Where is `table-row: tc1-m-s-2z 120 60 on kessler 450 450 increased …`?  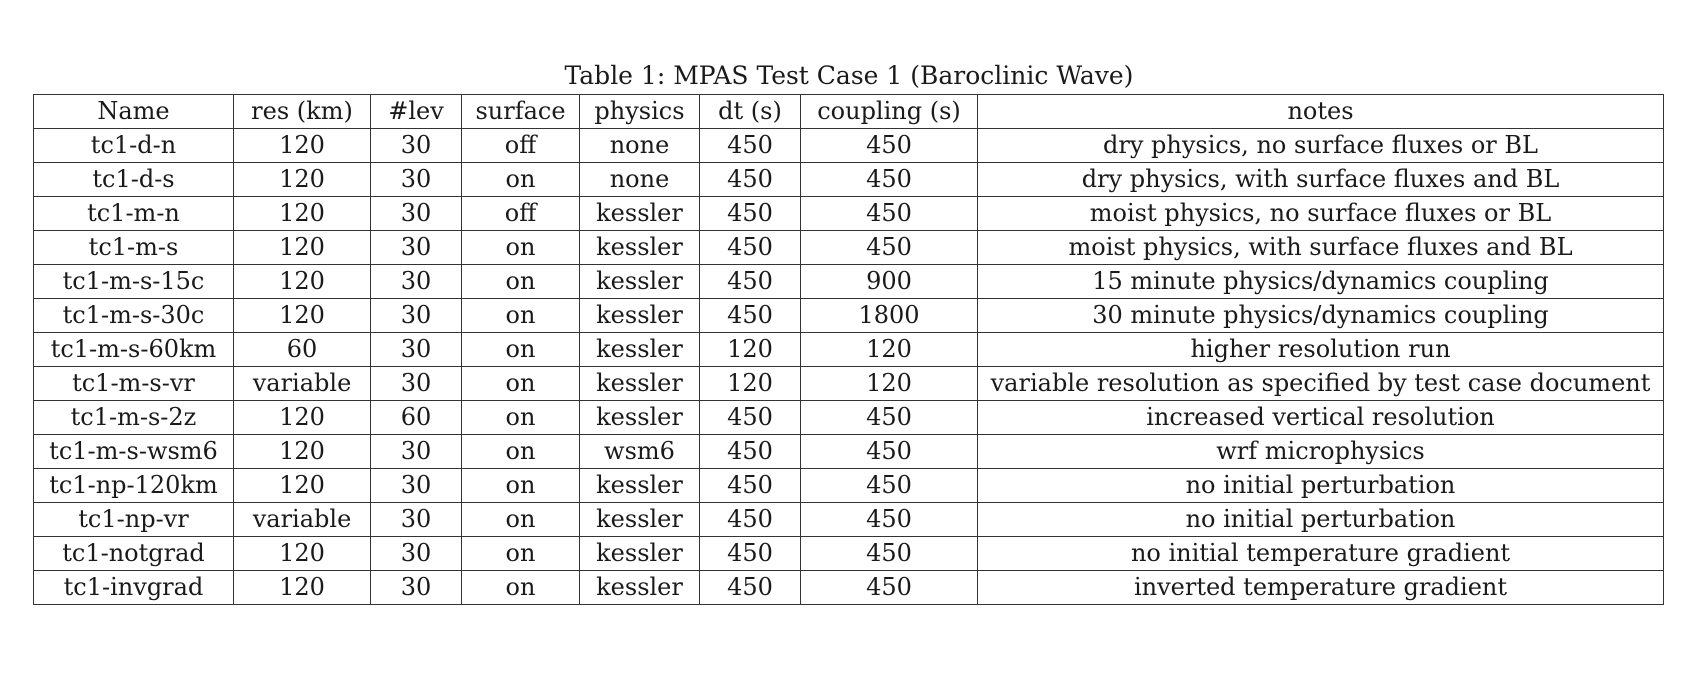
table-row: tc1-m-s-2z 120 60 on kessler 450 450 increased … is located at coordinates (848, 417).